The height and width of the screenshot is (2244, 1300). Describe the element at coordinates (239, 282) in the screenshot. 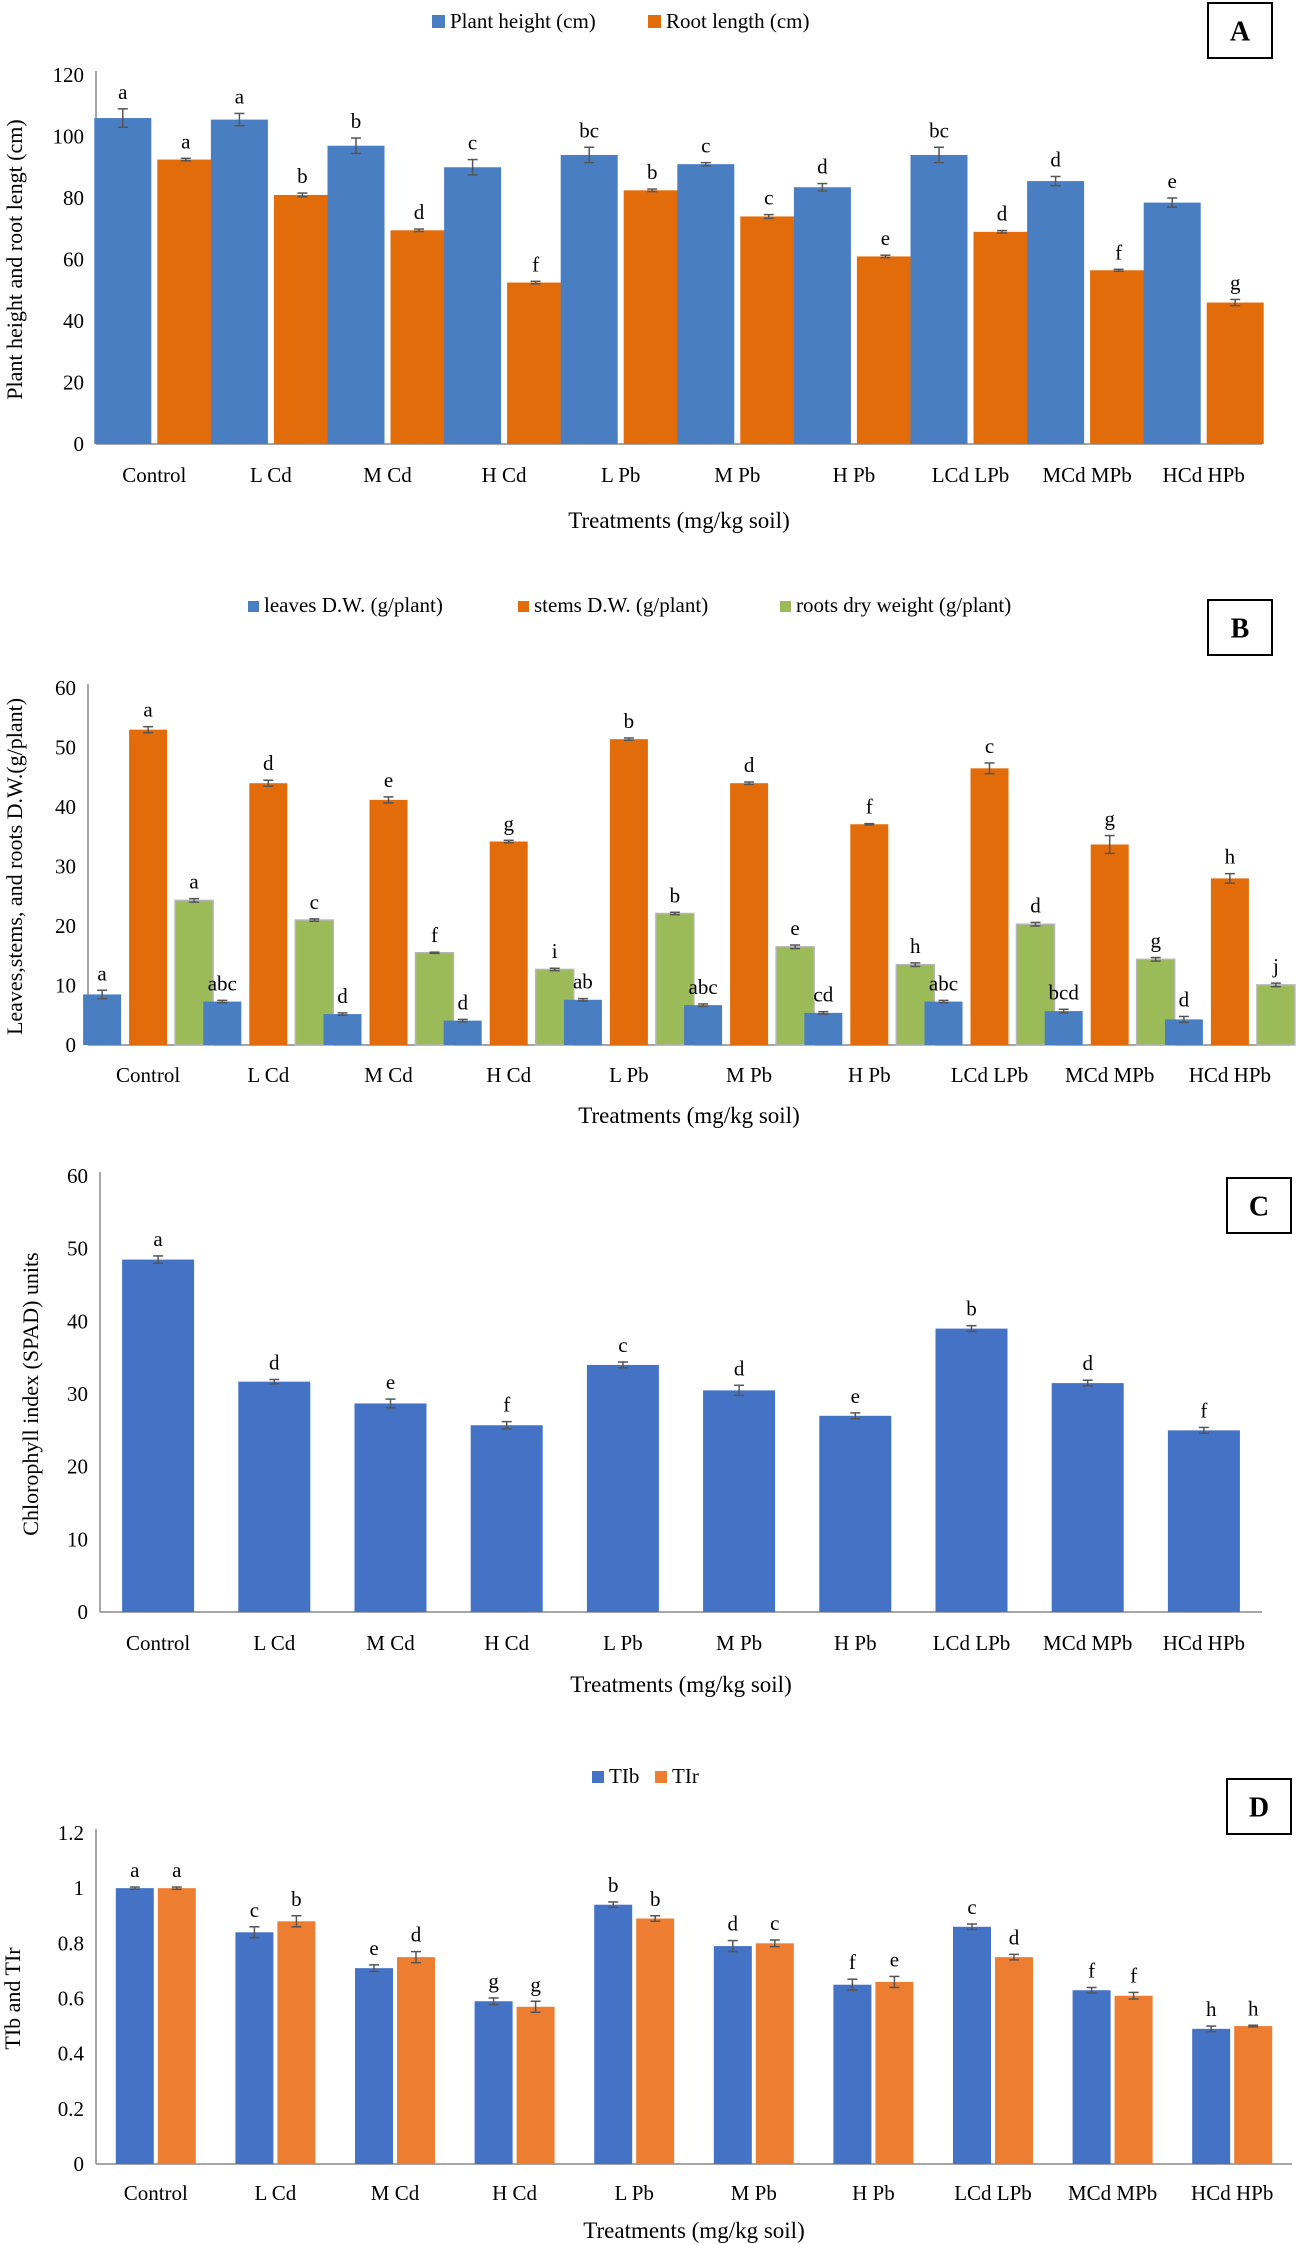

I see `bar-plant-height-cm-l-cd` at that location.